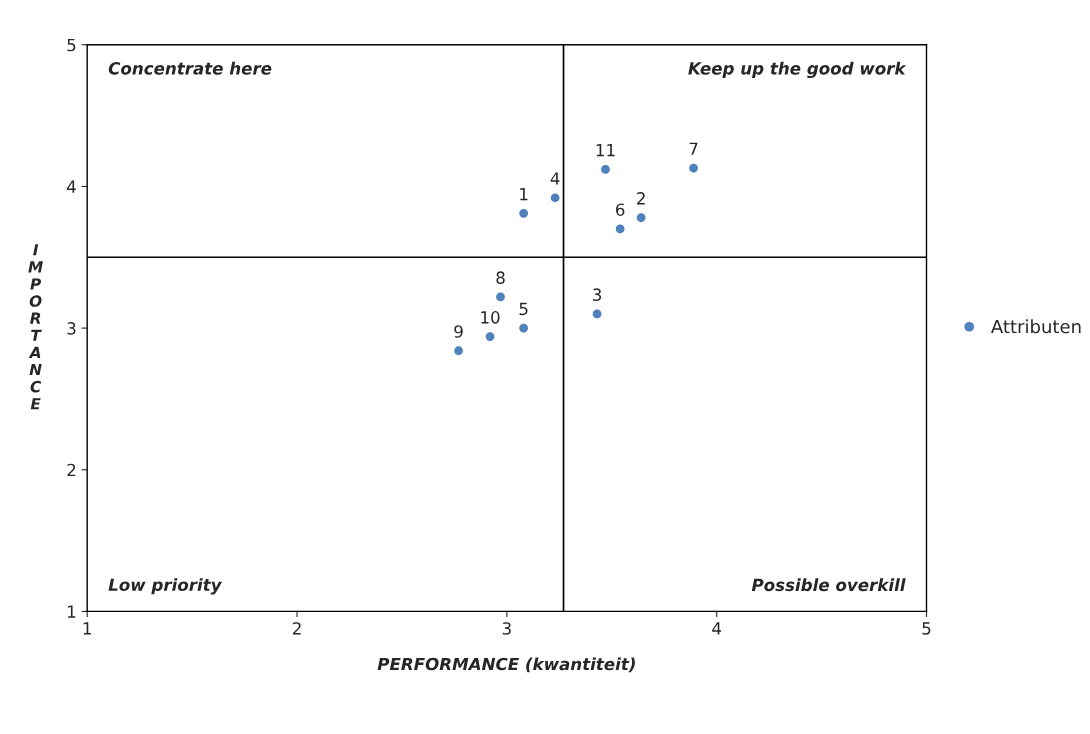 The image size is (1090, 734). I want to click on y-tick-label: 2, so click(71, 470).